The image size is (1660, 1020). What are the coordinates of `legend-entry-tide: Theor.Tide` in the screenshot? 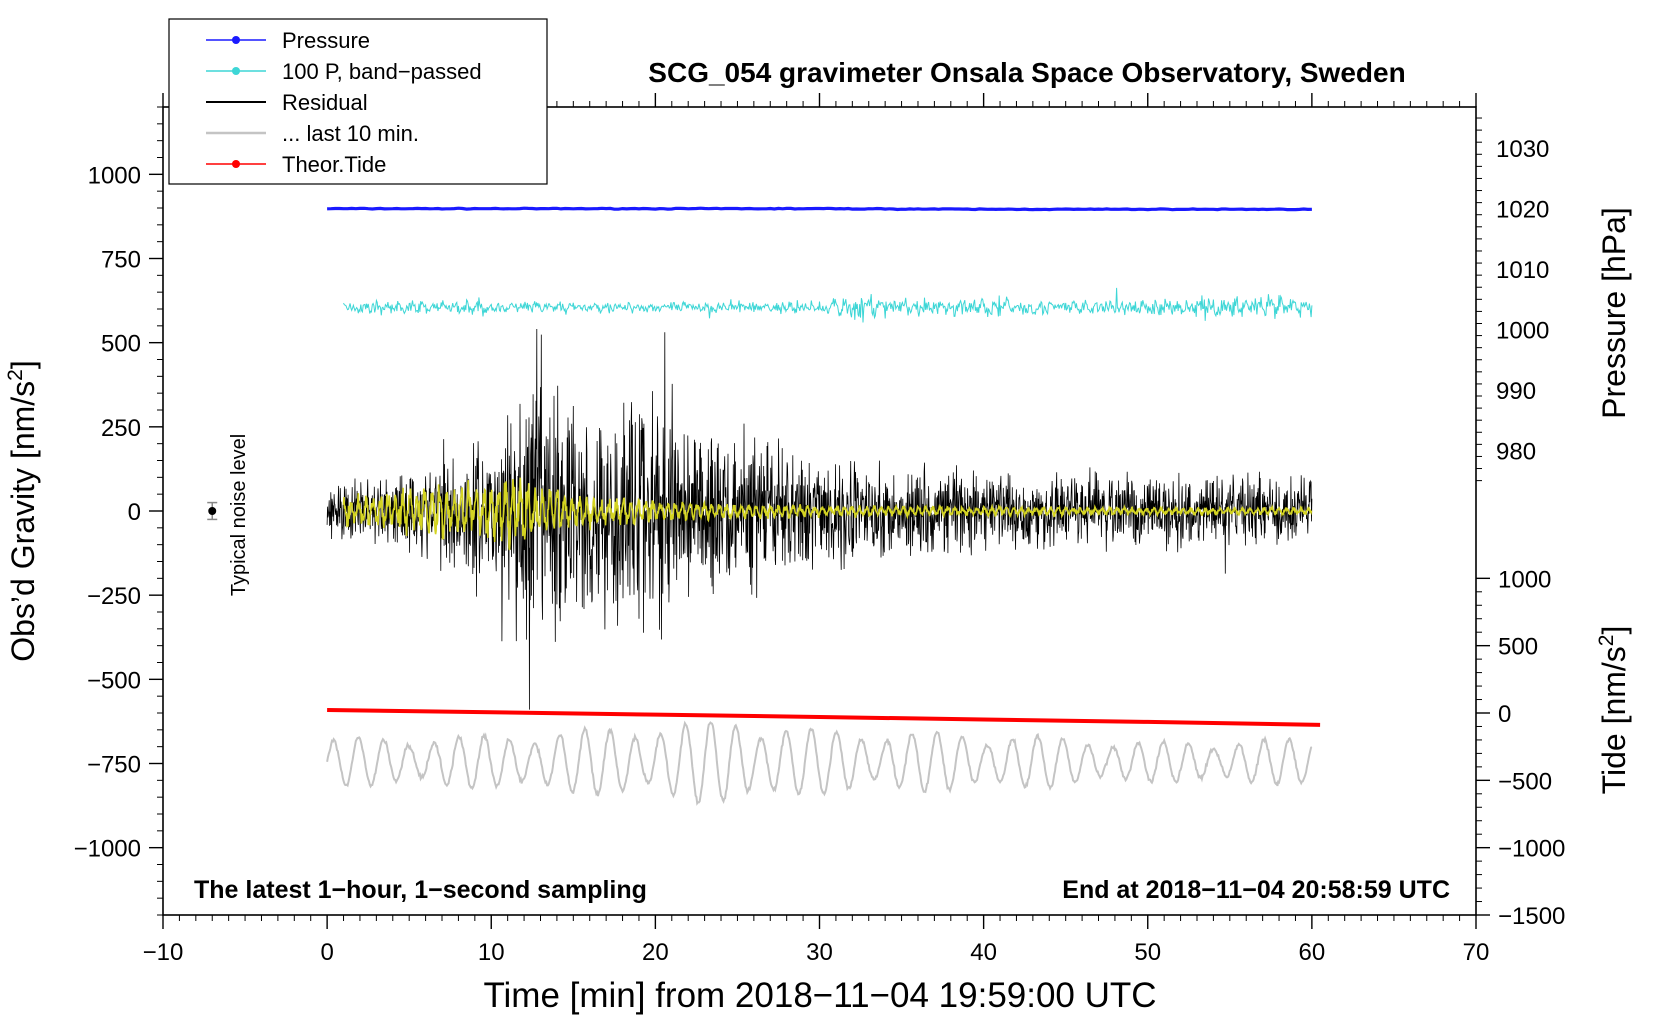 It's located at (296, 164).